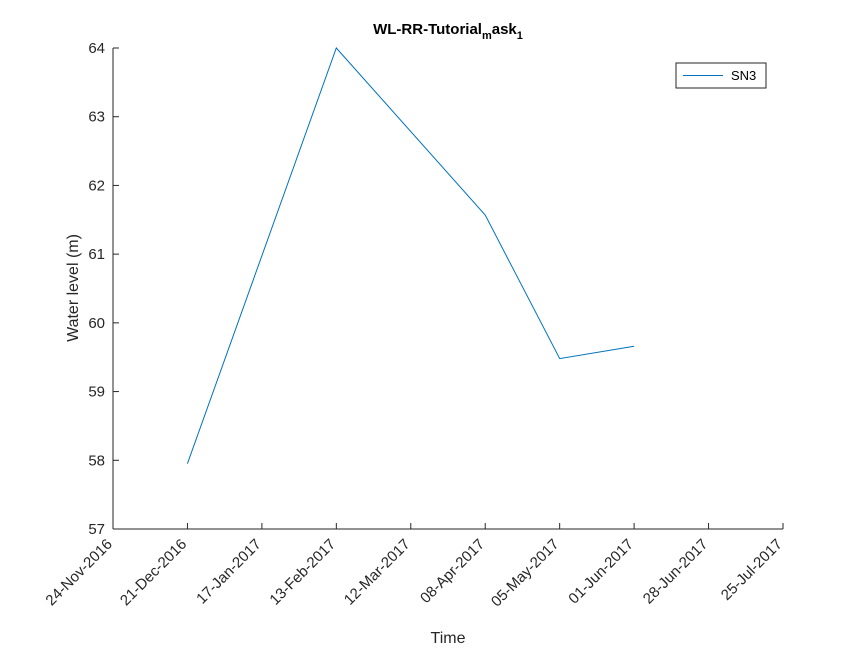 Image resolution: width=865 pixels, height=649 pixels. I want to click on chart-title: WL-RR-Tutorialmask1, so click(448, 31).